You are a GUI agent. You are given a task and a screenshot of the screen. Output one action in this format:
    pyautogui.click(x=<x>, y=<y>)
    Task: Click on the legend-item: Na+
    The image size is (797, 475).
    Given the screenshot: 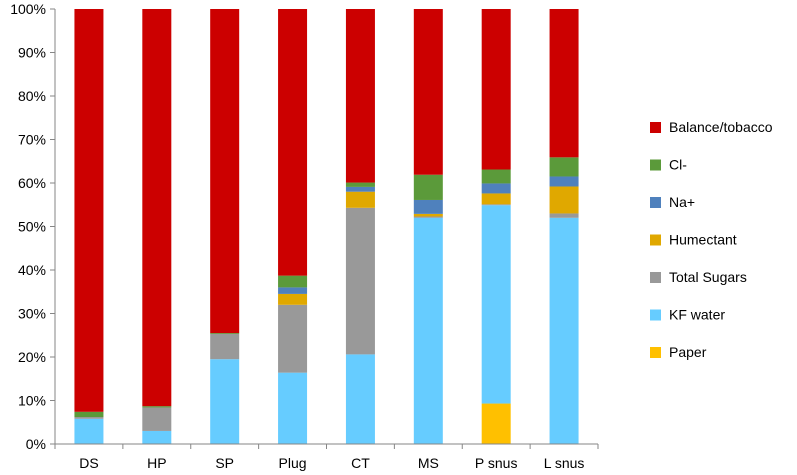 What is the action you would take?
    pyautogui.click(x=672, y=202)
    